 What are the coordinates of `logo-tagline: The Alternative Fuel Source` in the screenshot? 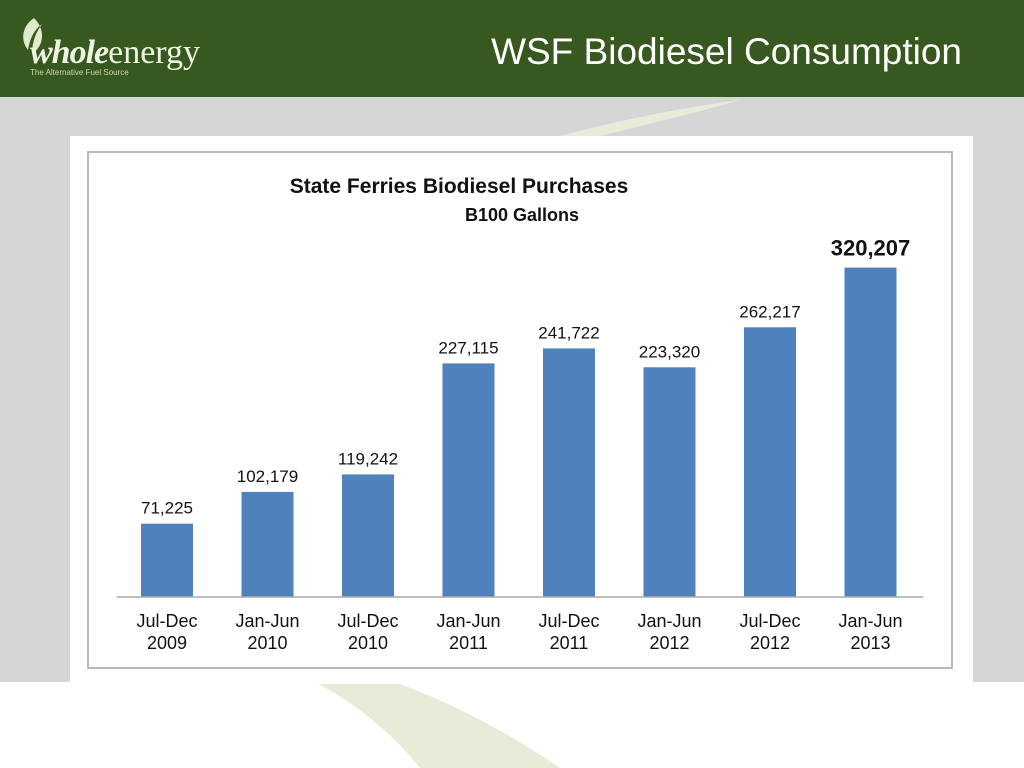 It's located at (79, 72).